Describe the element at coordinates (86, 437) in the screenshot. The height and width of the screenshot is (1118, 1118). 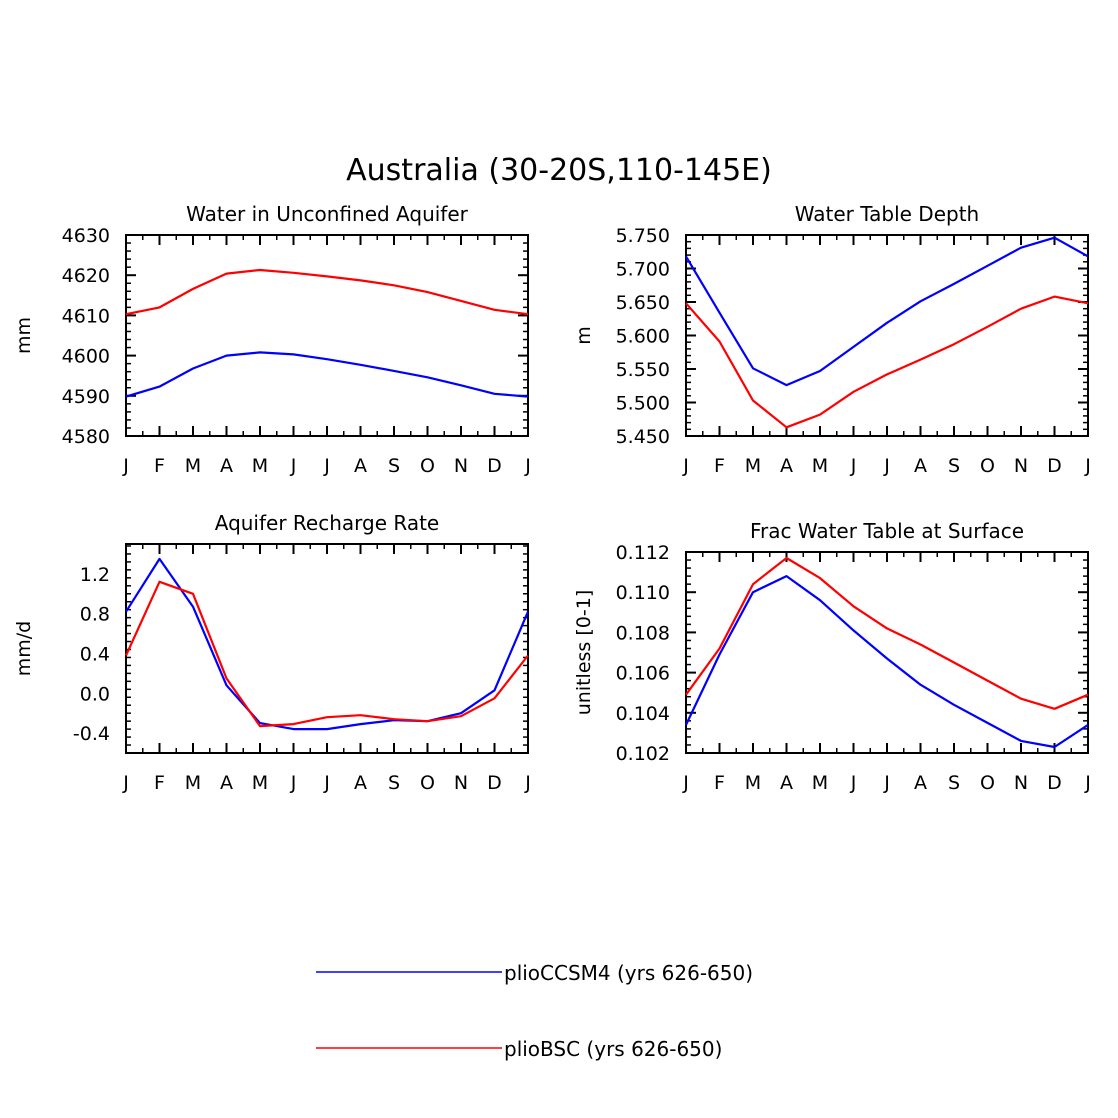
I see `y-tick-label: 4580` at that location.